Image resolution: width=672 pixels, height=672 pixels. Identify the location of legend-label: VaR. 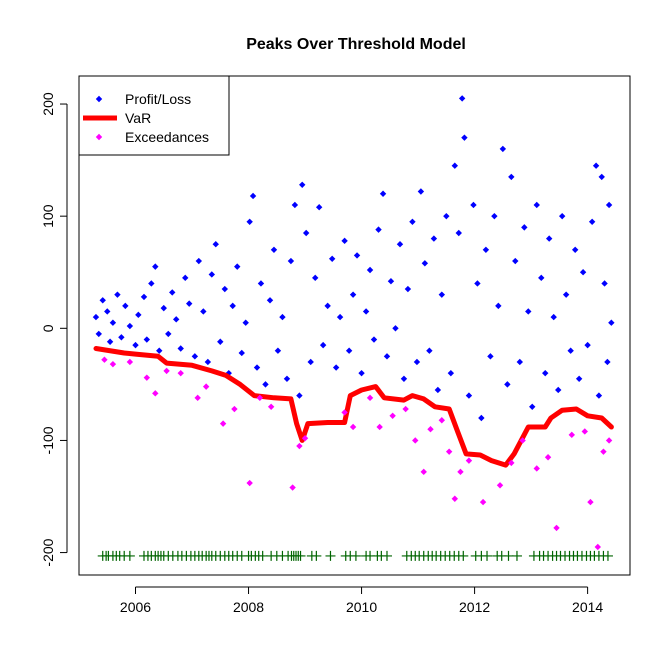
(138, 118).